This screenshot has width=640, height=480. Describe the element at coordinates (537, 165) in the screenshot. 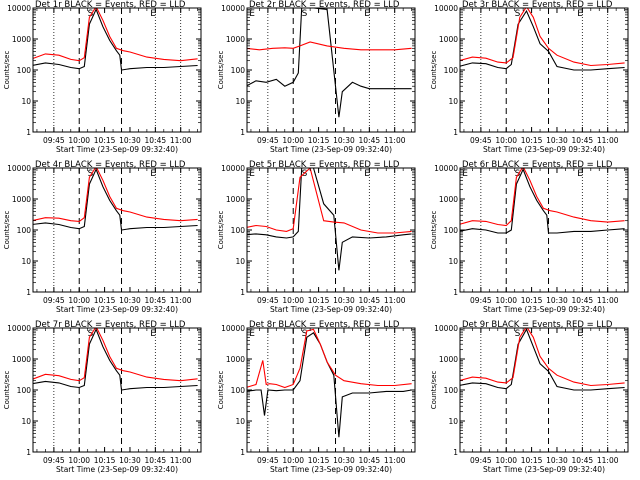

I see `panel-title: Det 6r BLACK = Events, RED = LLD` at that location.